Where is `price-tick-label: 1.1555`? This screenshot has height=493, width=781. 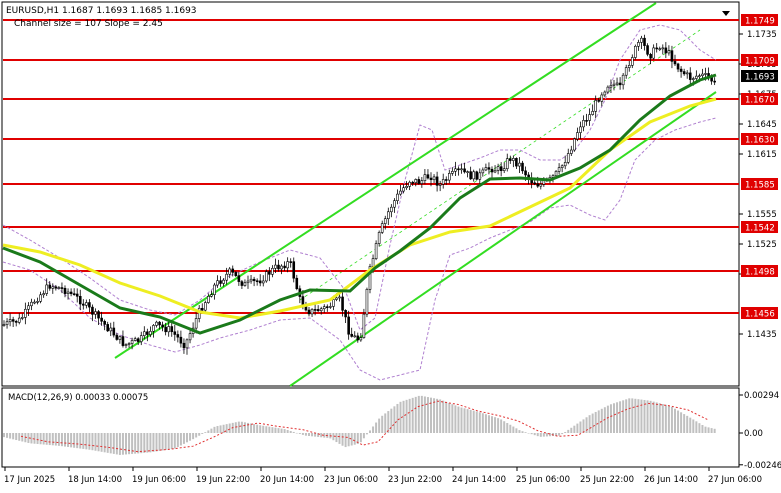 price-tick-label: 1.1555 is located at coordinates (762, 215).